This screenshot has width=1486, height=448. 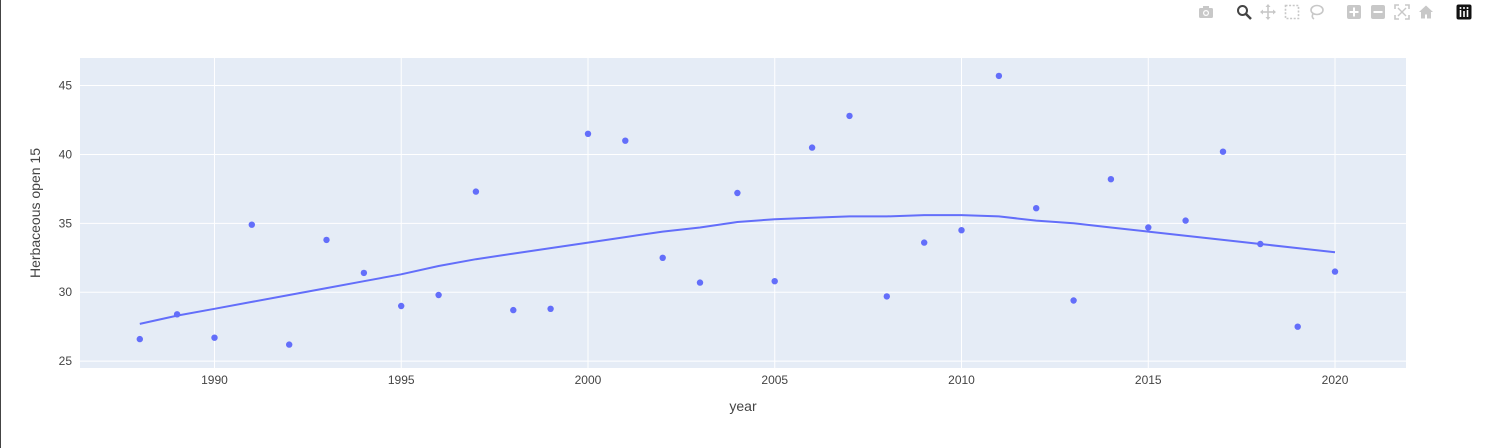 I want to click on y-tick-label: 45, so click(x=66, y=86).